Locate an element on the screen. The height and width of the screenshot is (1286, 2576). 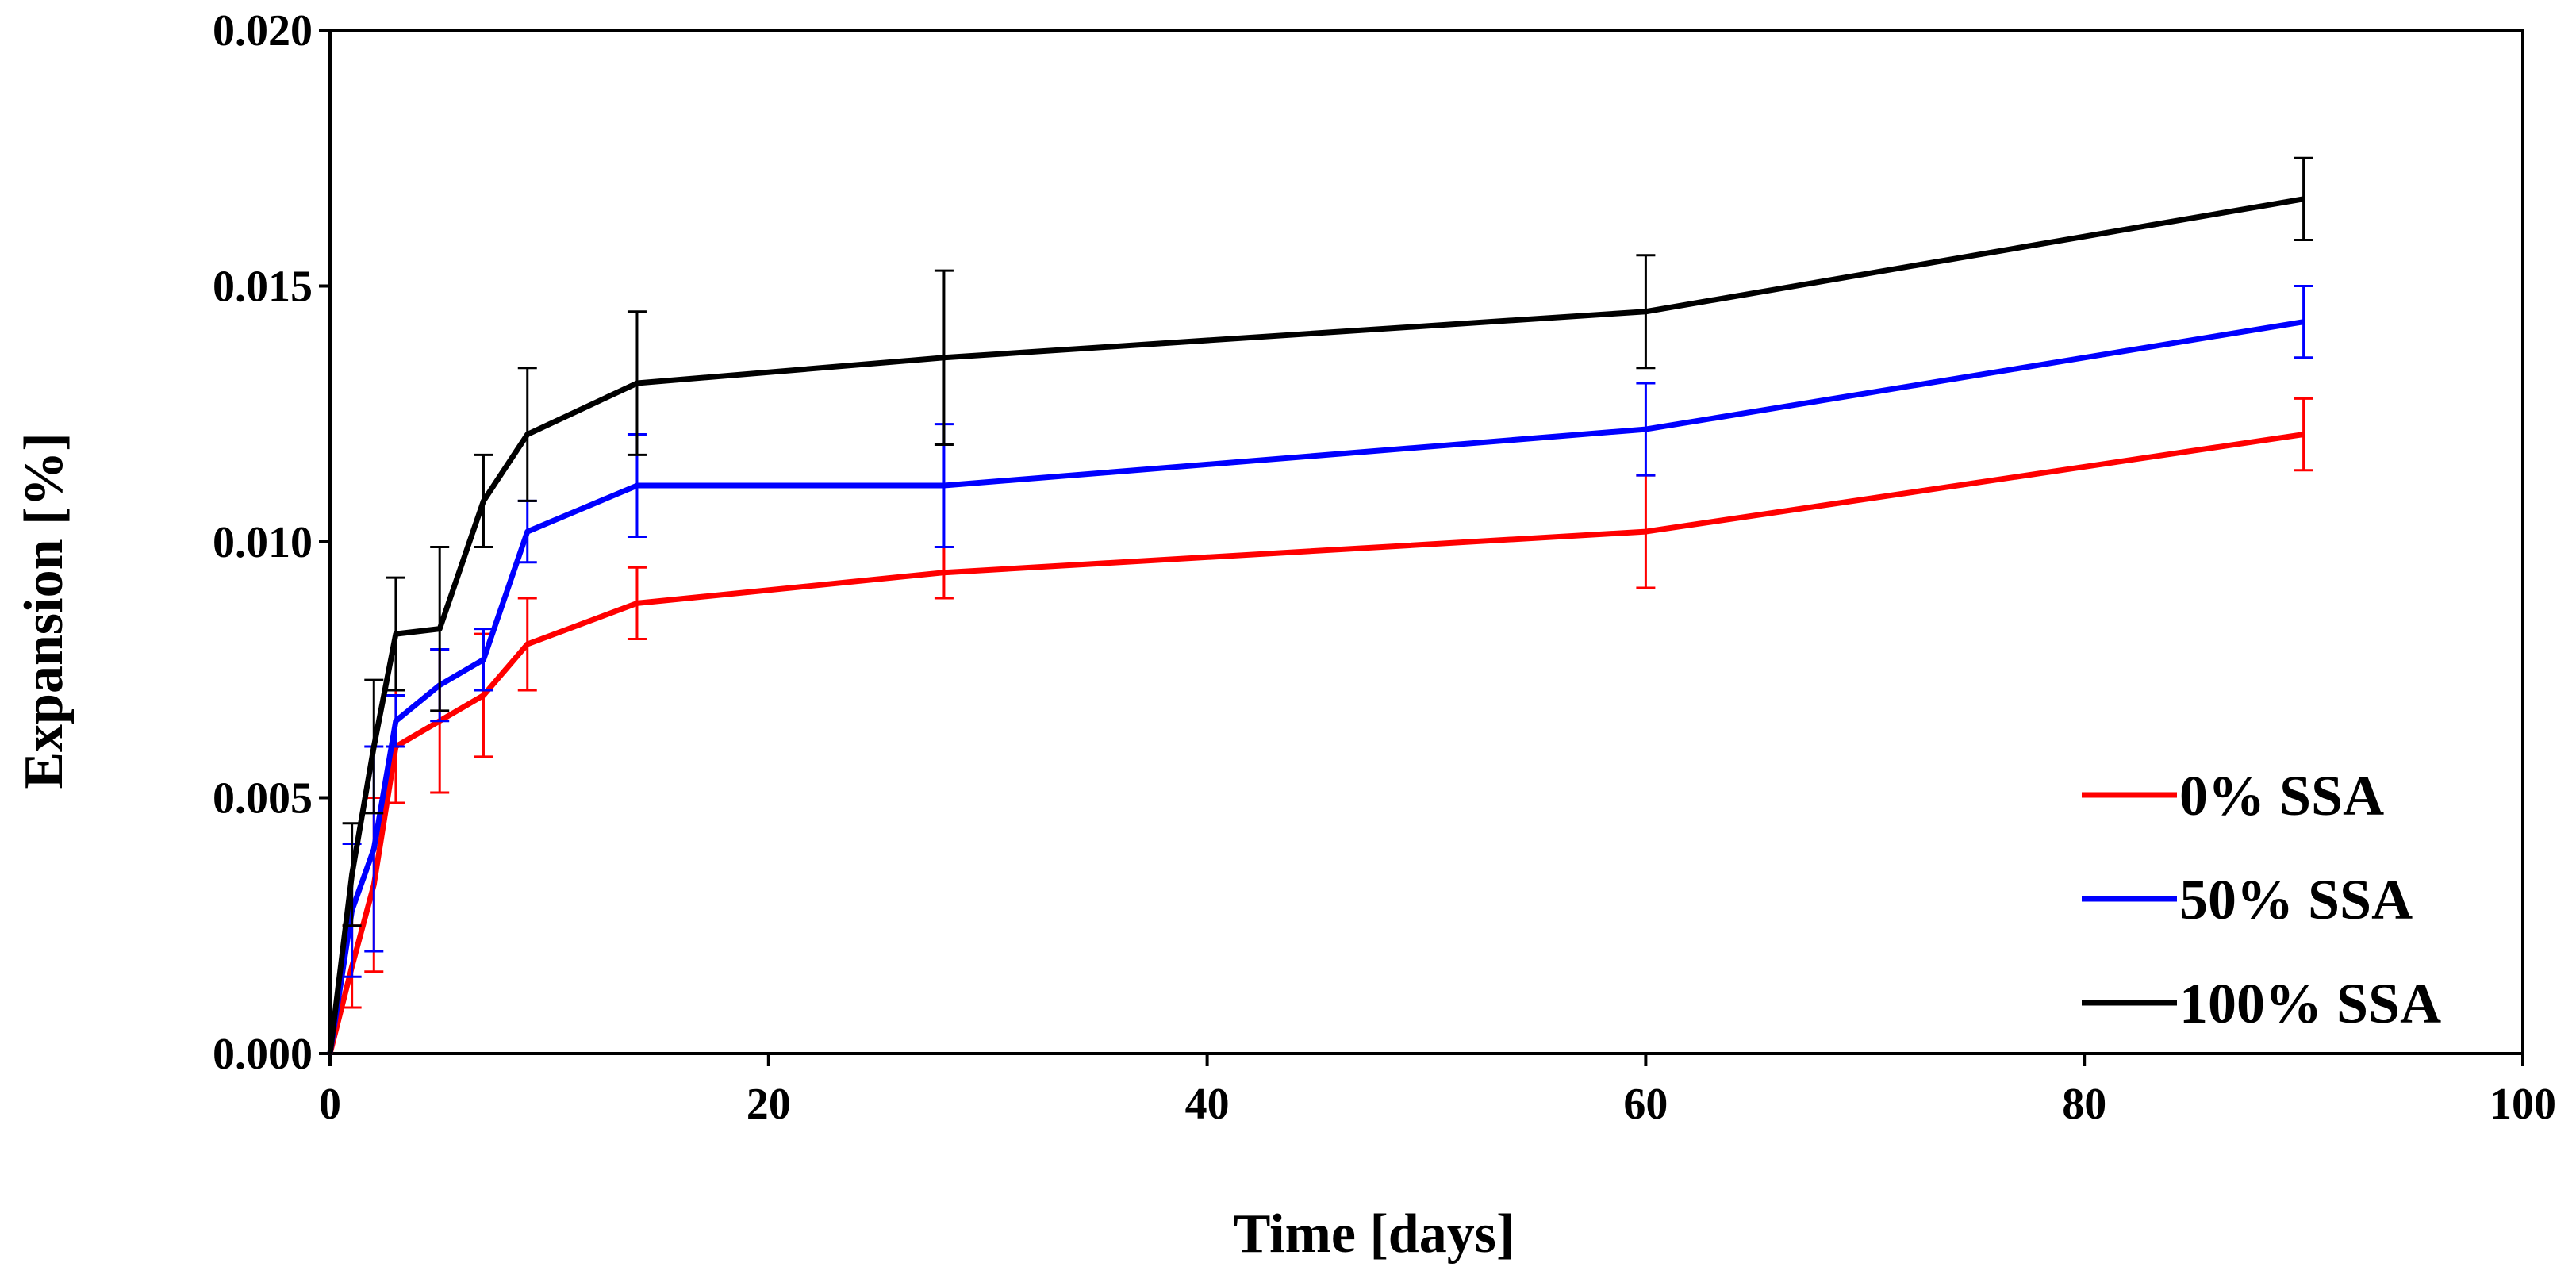
y-tick-label: 0.000 is located at coordinates (263, 1054).